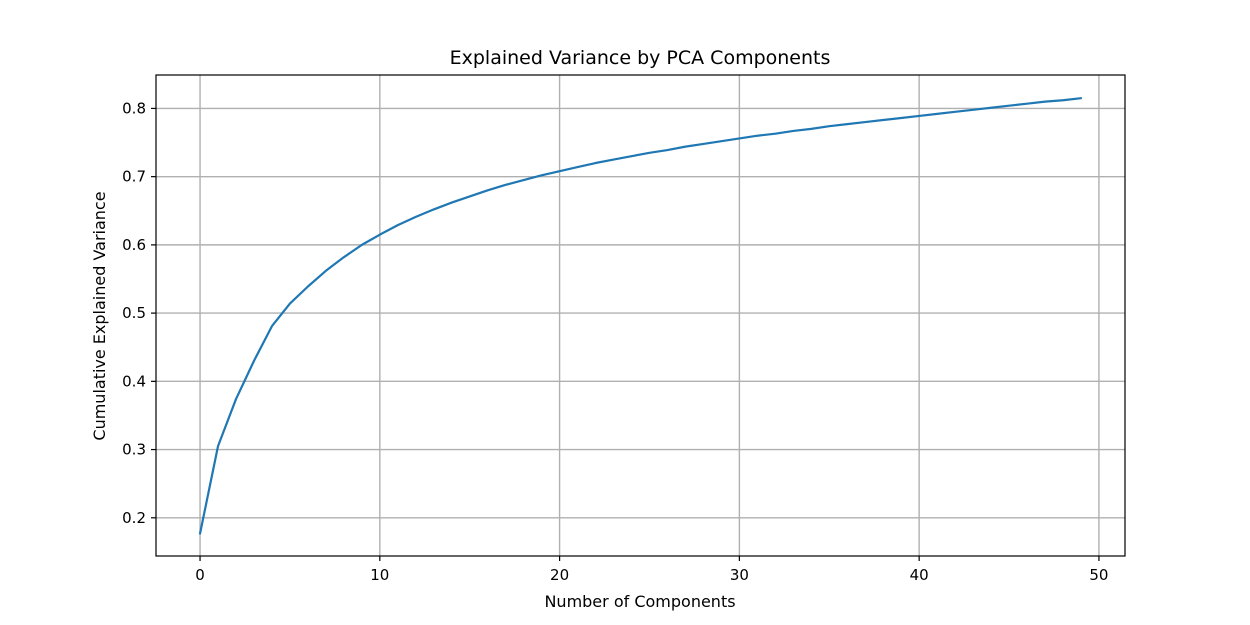 The height and width of the screenshot is (625, 1250). Describe the element at coordinates (134, 518) in the screenshot. I see `y-tick-label: 0.2` at that location.